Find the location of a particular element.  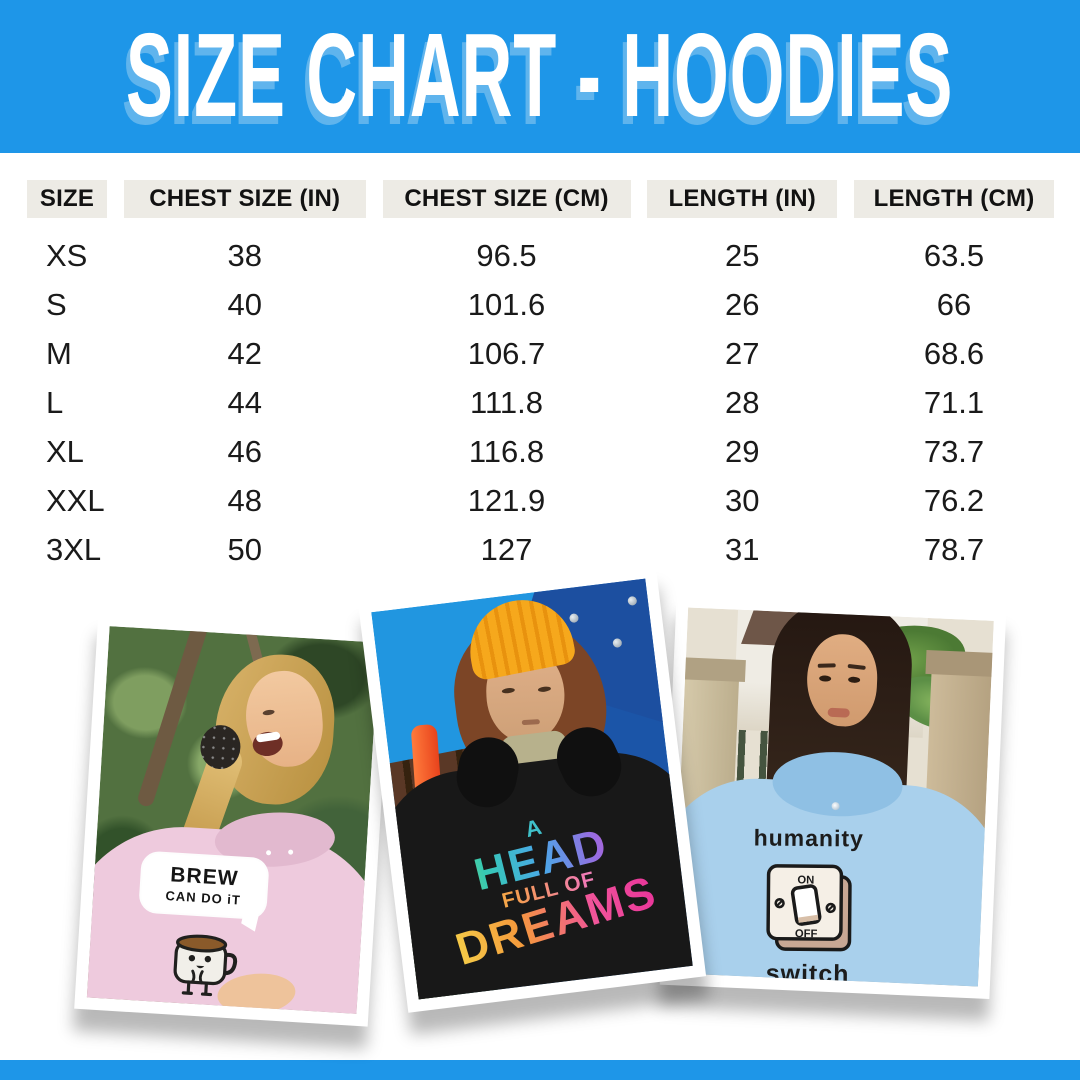

model-lips is located at coordinates (838, 712).